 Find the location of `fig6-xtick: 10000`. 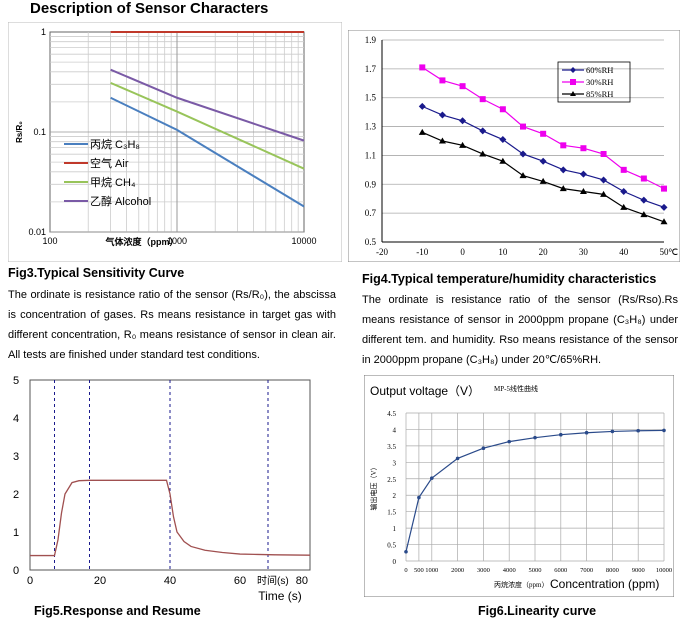

fig6-xtick: 10000 is located at coordinates (664, 570).